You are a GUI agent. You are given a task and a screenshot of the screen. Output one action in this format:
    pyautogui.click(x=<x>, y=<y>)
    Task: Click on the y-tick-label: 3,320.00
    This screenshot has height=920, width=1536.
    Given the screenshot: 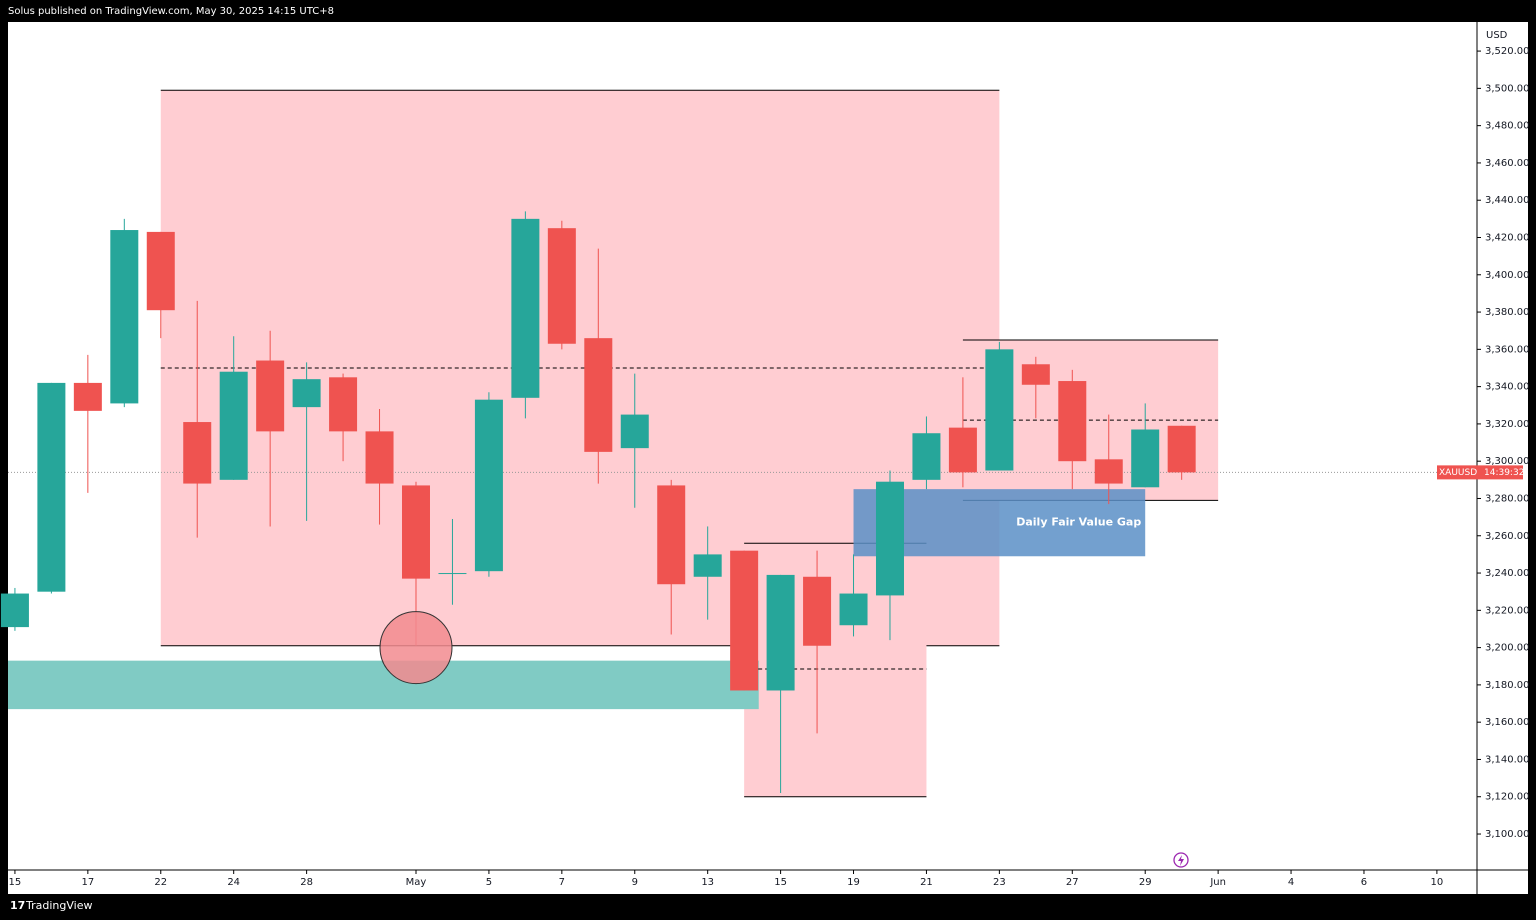 What is the action you would take?
    pyautogui.click(x=1507, y=424)
    